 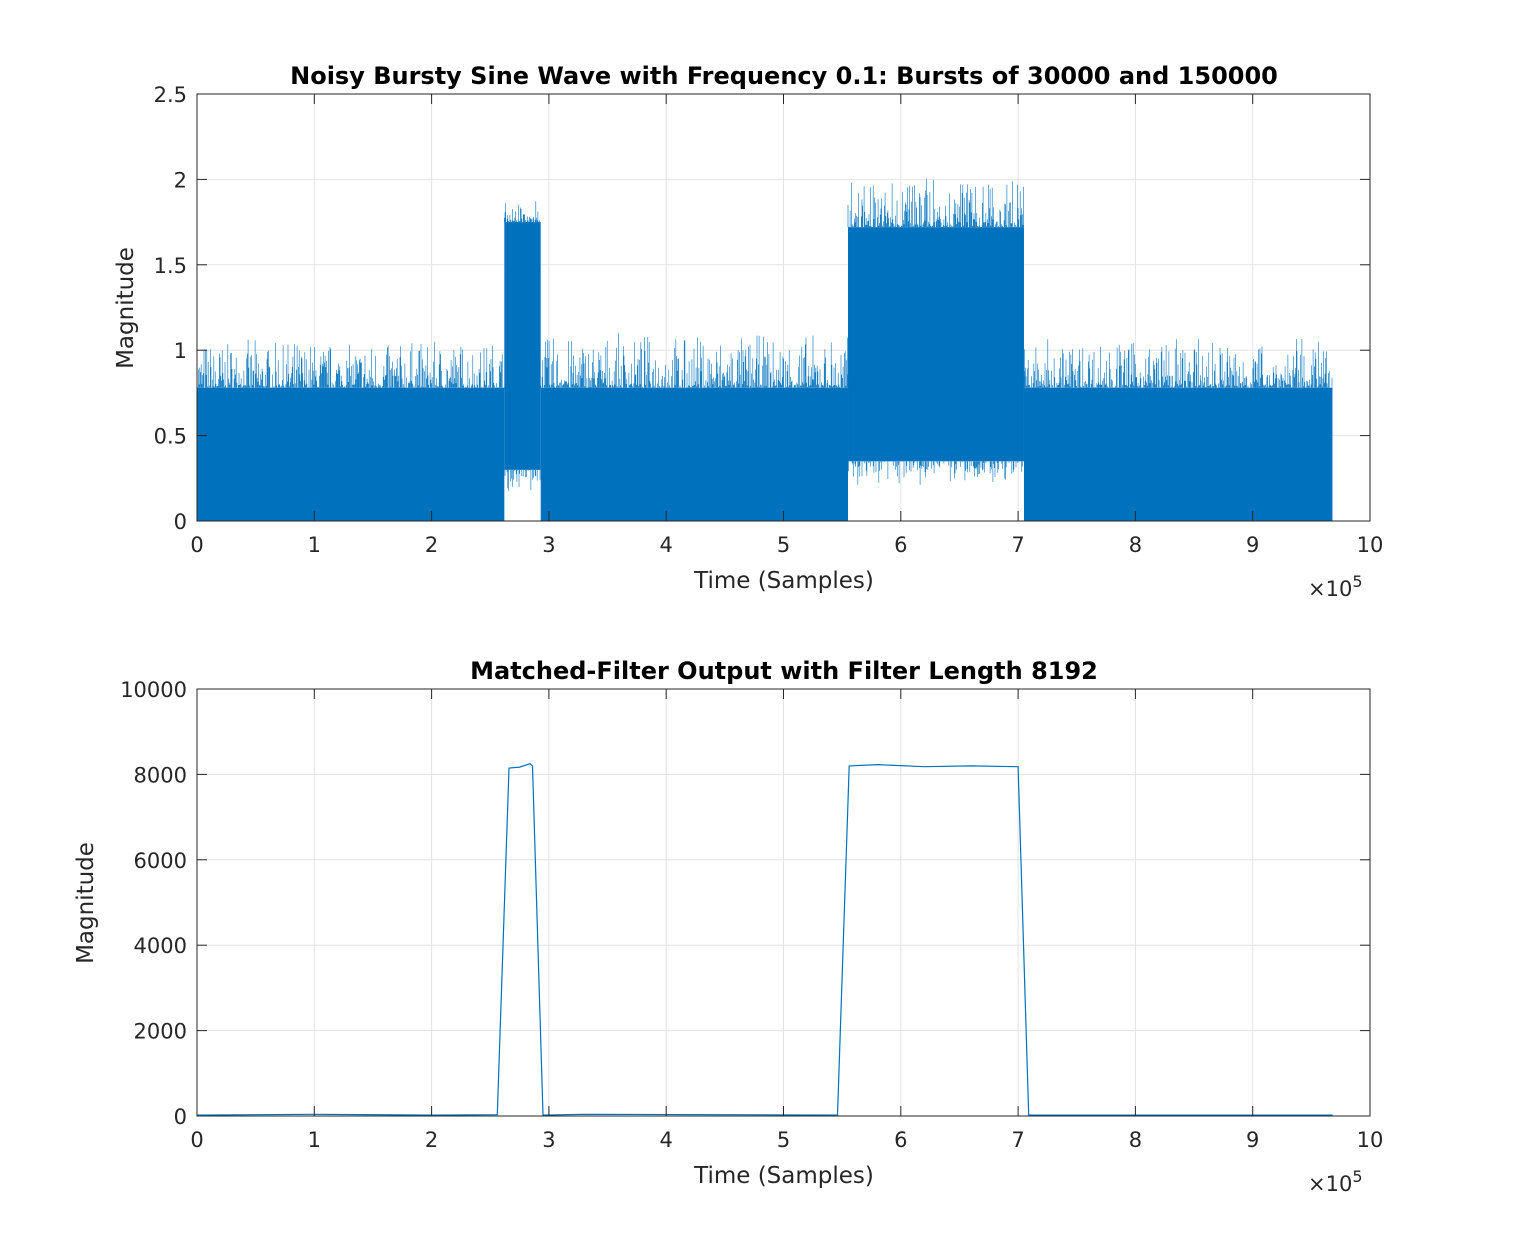 I want to click on y-tick-label: 1, so click(x=180, y=351).